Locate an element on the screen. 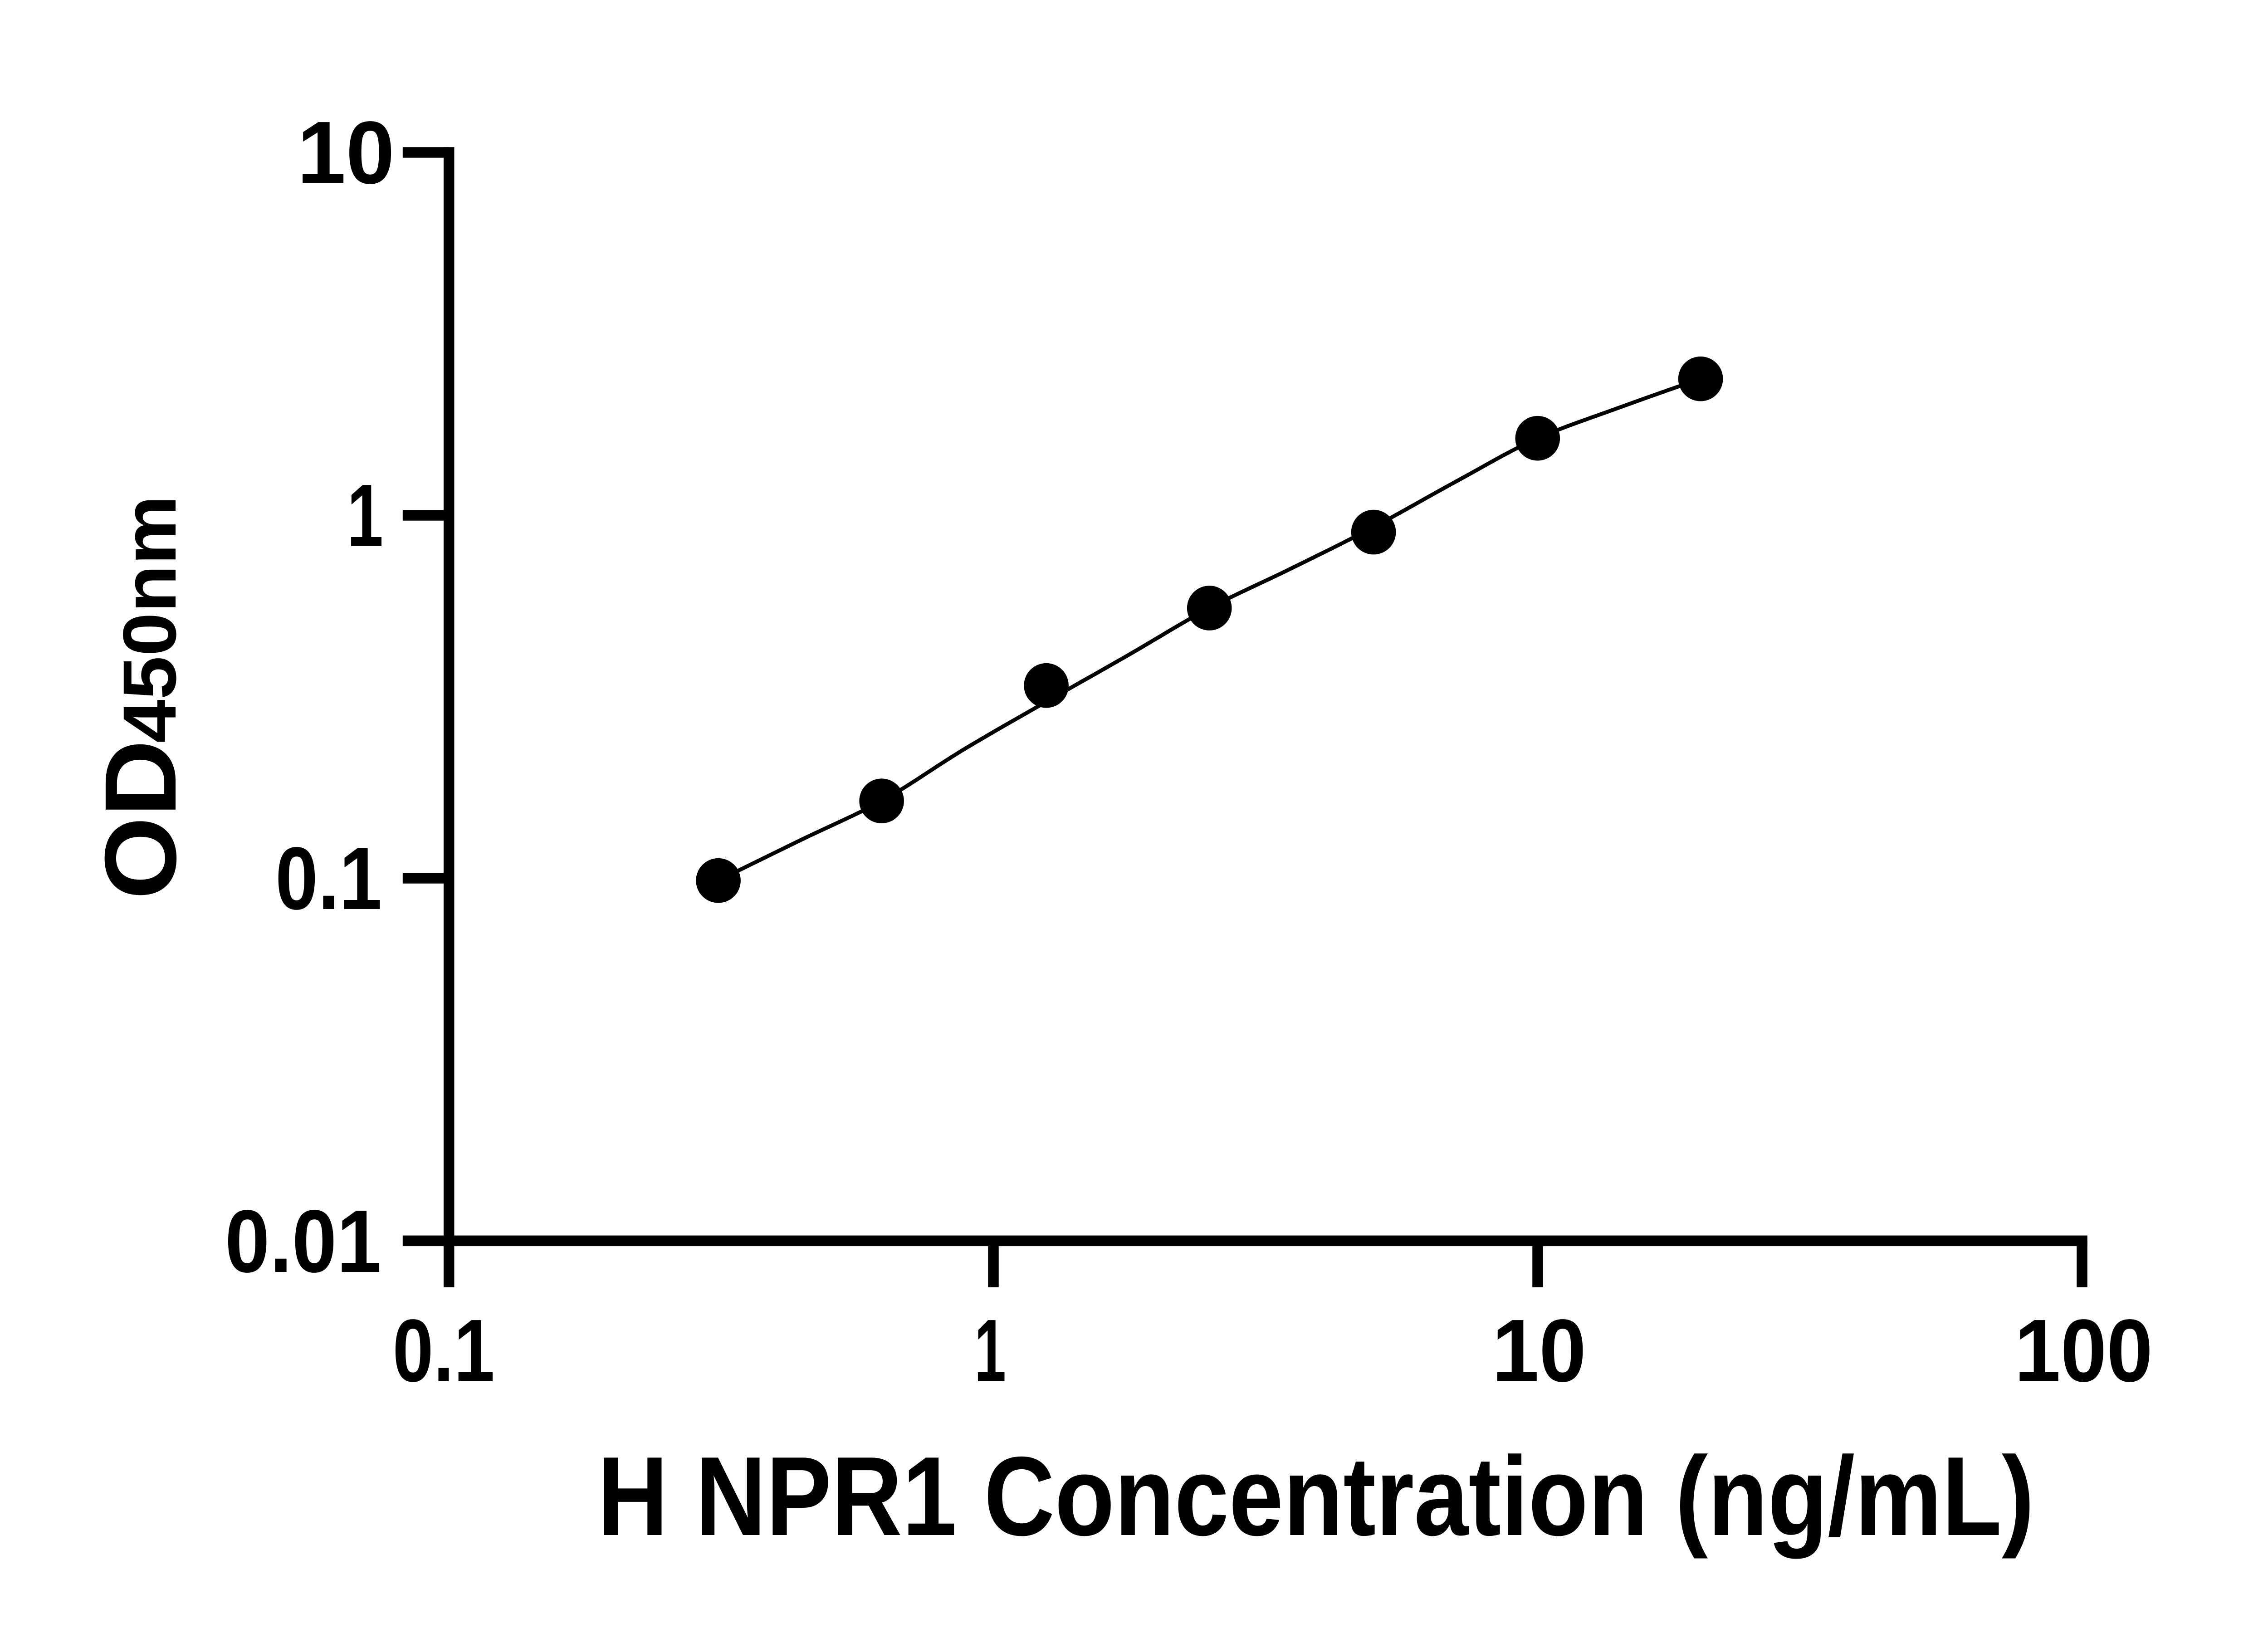 The width and height of the screenshot is (2268, 1633). svg-text: H NPR1 Concentration (ng/mL) is located at coordinates (1316, 1496).